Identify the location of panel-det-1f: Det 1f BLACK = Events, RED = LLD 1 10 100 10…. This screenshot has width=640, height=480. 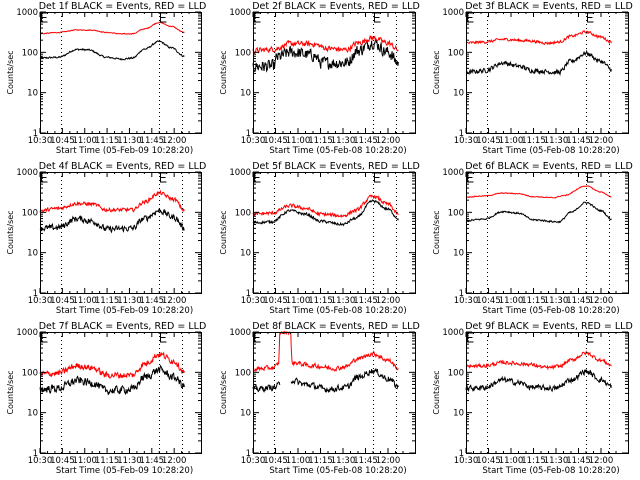
(106, 78).